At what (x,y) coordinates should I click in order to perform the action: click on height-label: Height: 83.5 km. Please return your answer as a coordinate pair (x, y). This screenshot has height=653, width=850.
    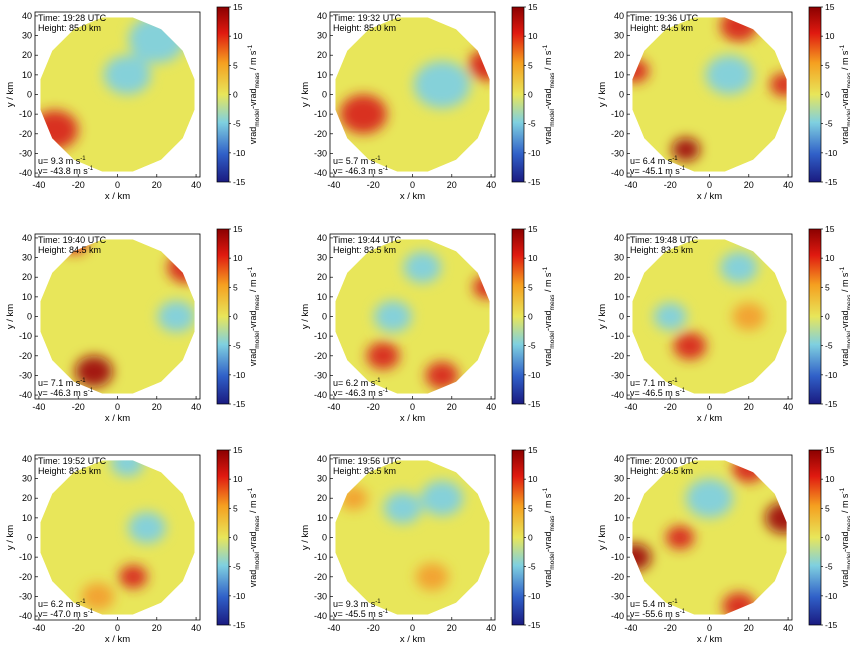
    Looking at the image, I should click on (364, 471).